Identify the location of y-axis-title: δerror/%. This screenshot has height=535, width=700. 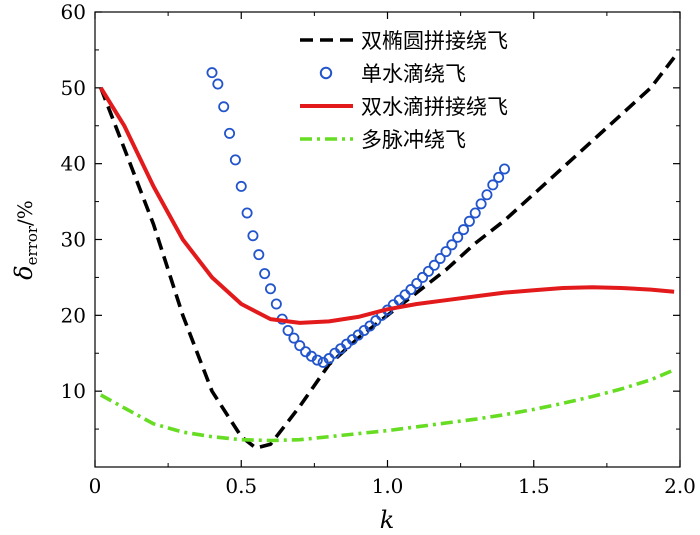
(25, 240).